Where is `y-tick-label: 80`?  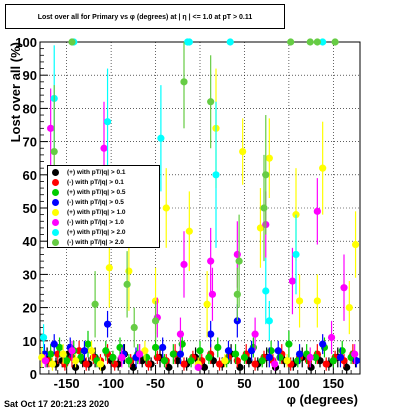 y-tick-label: 80 is located at coordinates (30, 108).